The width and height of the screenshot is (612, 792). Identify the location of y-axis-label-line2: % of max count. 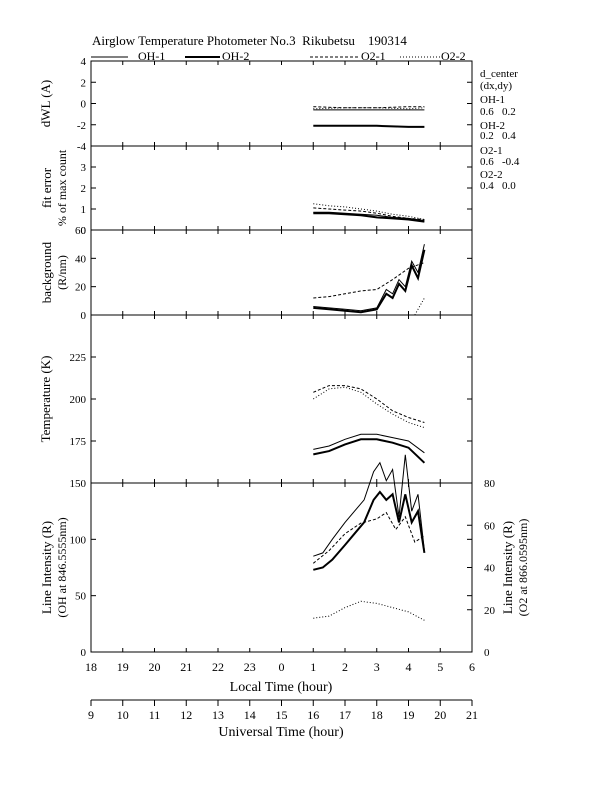
(62, 187).